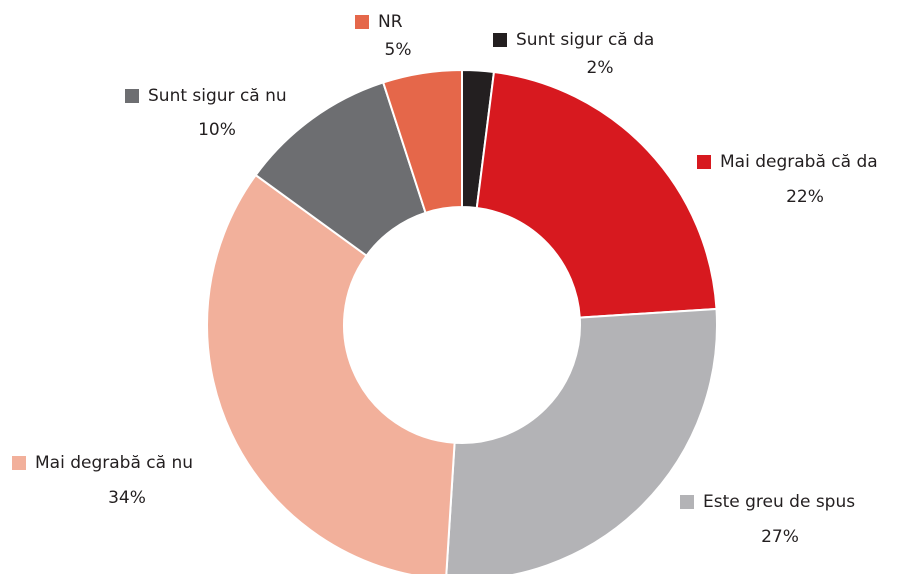 Image resolution: width=920 pixels, height=574 pixels. Describe the element at coordinates (805, 197) in the screenshot. I see `value-label: 22%` at that location.